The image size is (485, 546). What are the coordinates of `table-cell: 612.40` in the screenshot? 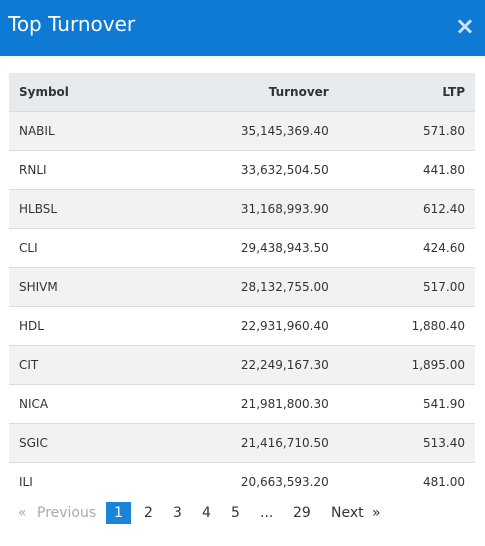 It's located at (406, 209).